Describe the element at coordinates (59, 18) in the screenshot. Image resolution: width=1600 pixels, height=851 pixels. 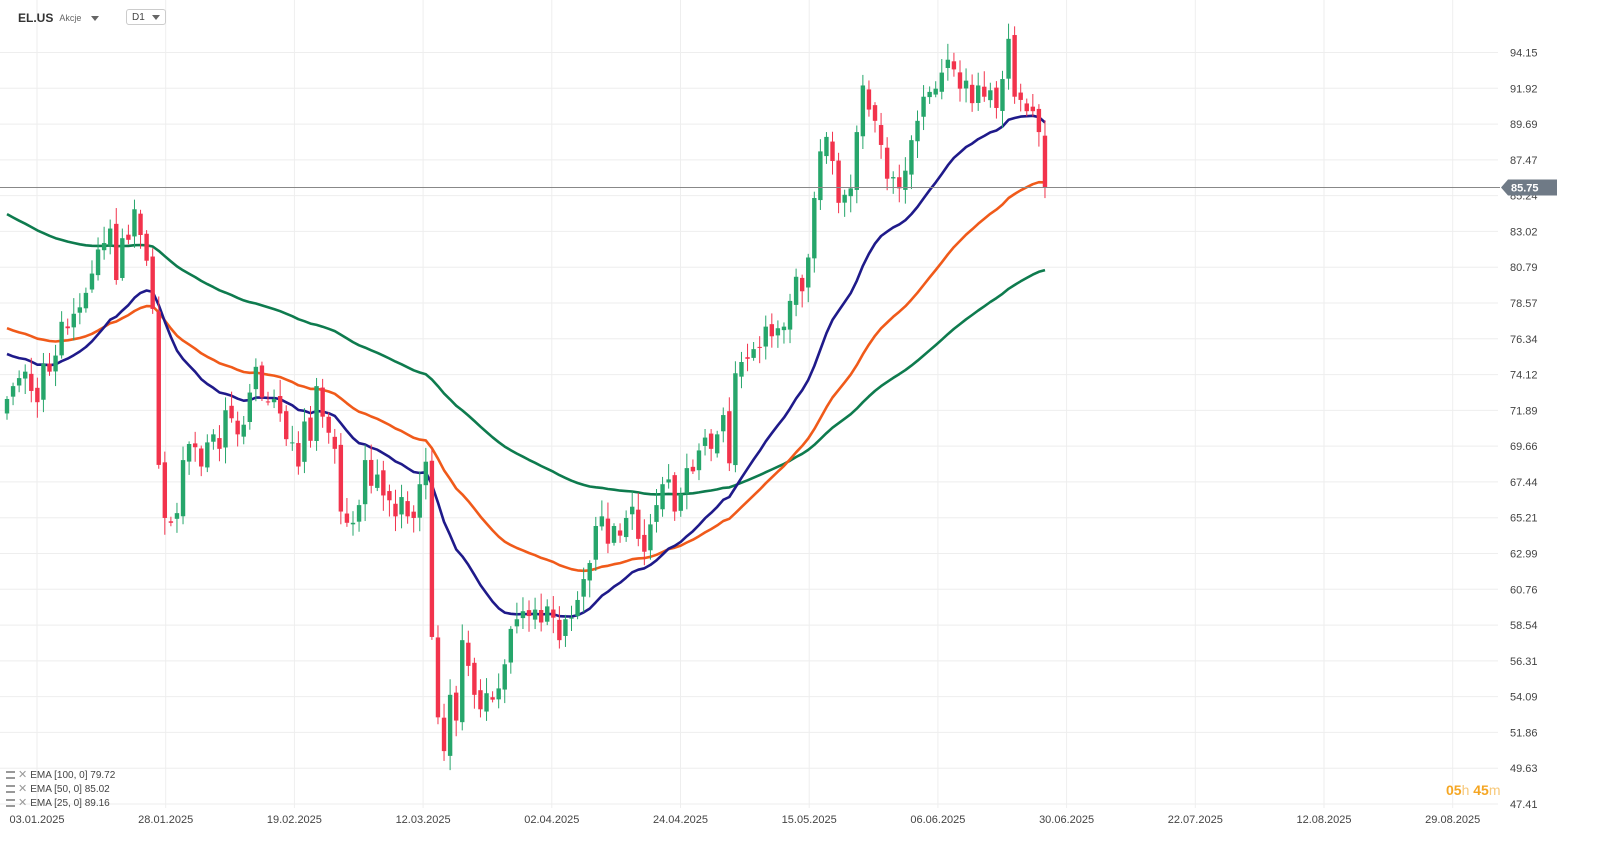
I see `instrument-selector: EL.US Akcje` at that location.